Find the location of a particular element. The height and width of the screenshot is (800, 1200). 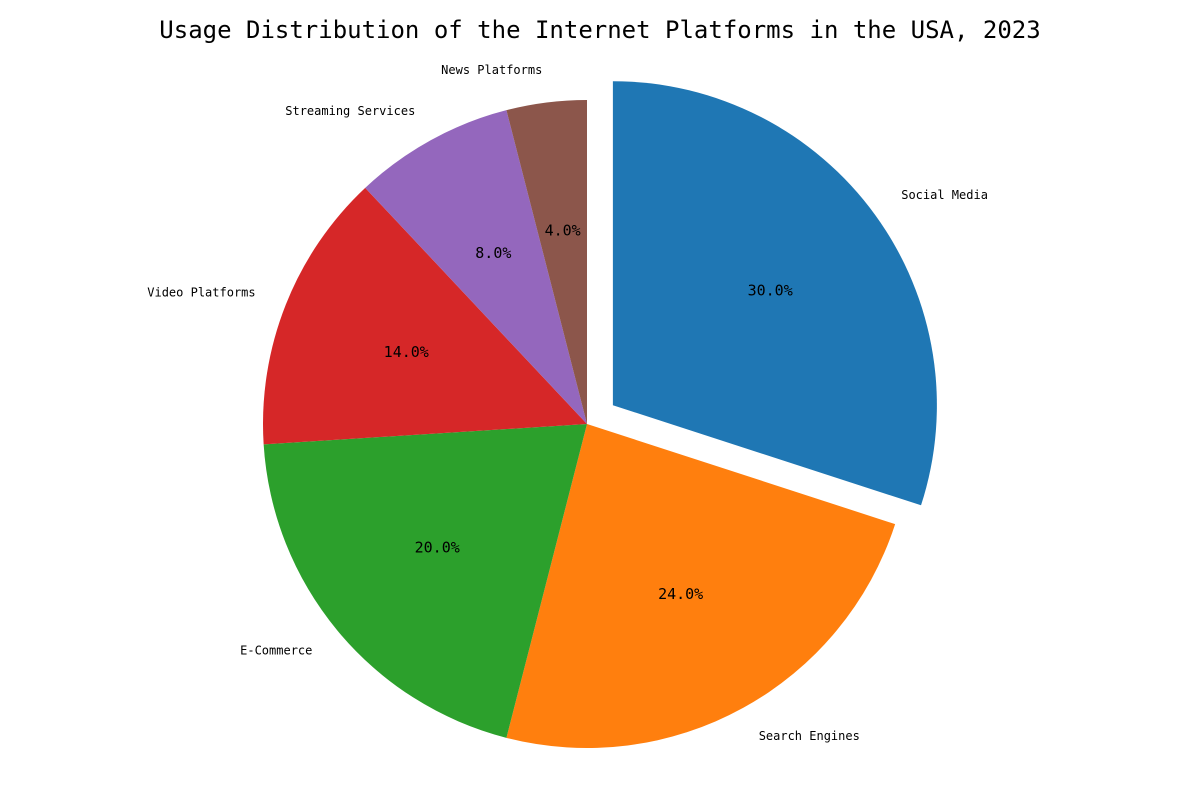

pie-slice-search-engines is located at coordinates (701, 586).